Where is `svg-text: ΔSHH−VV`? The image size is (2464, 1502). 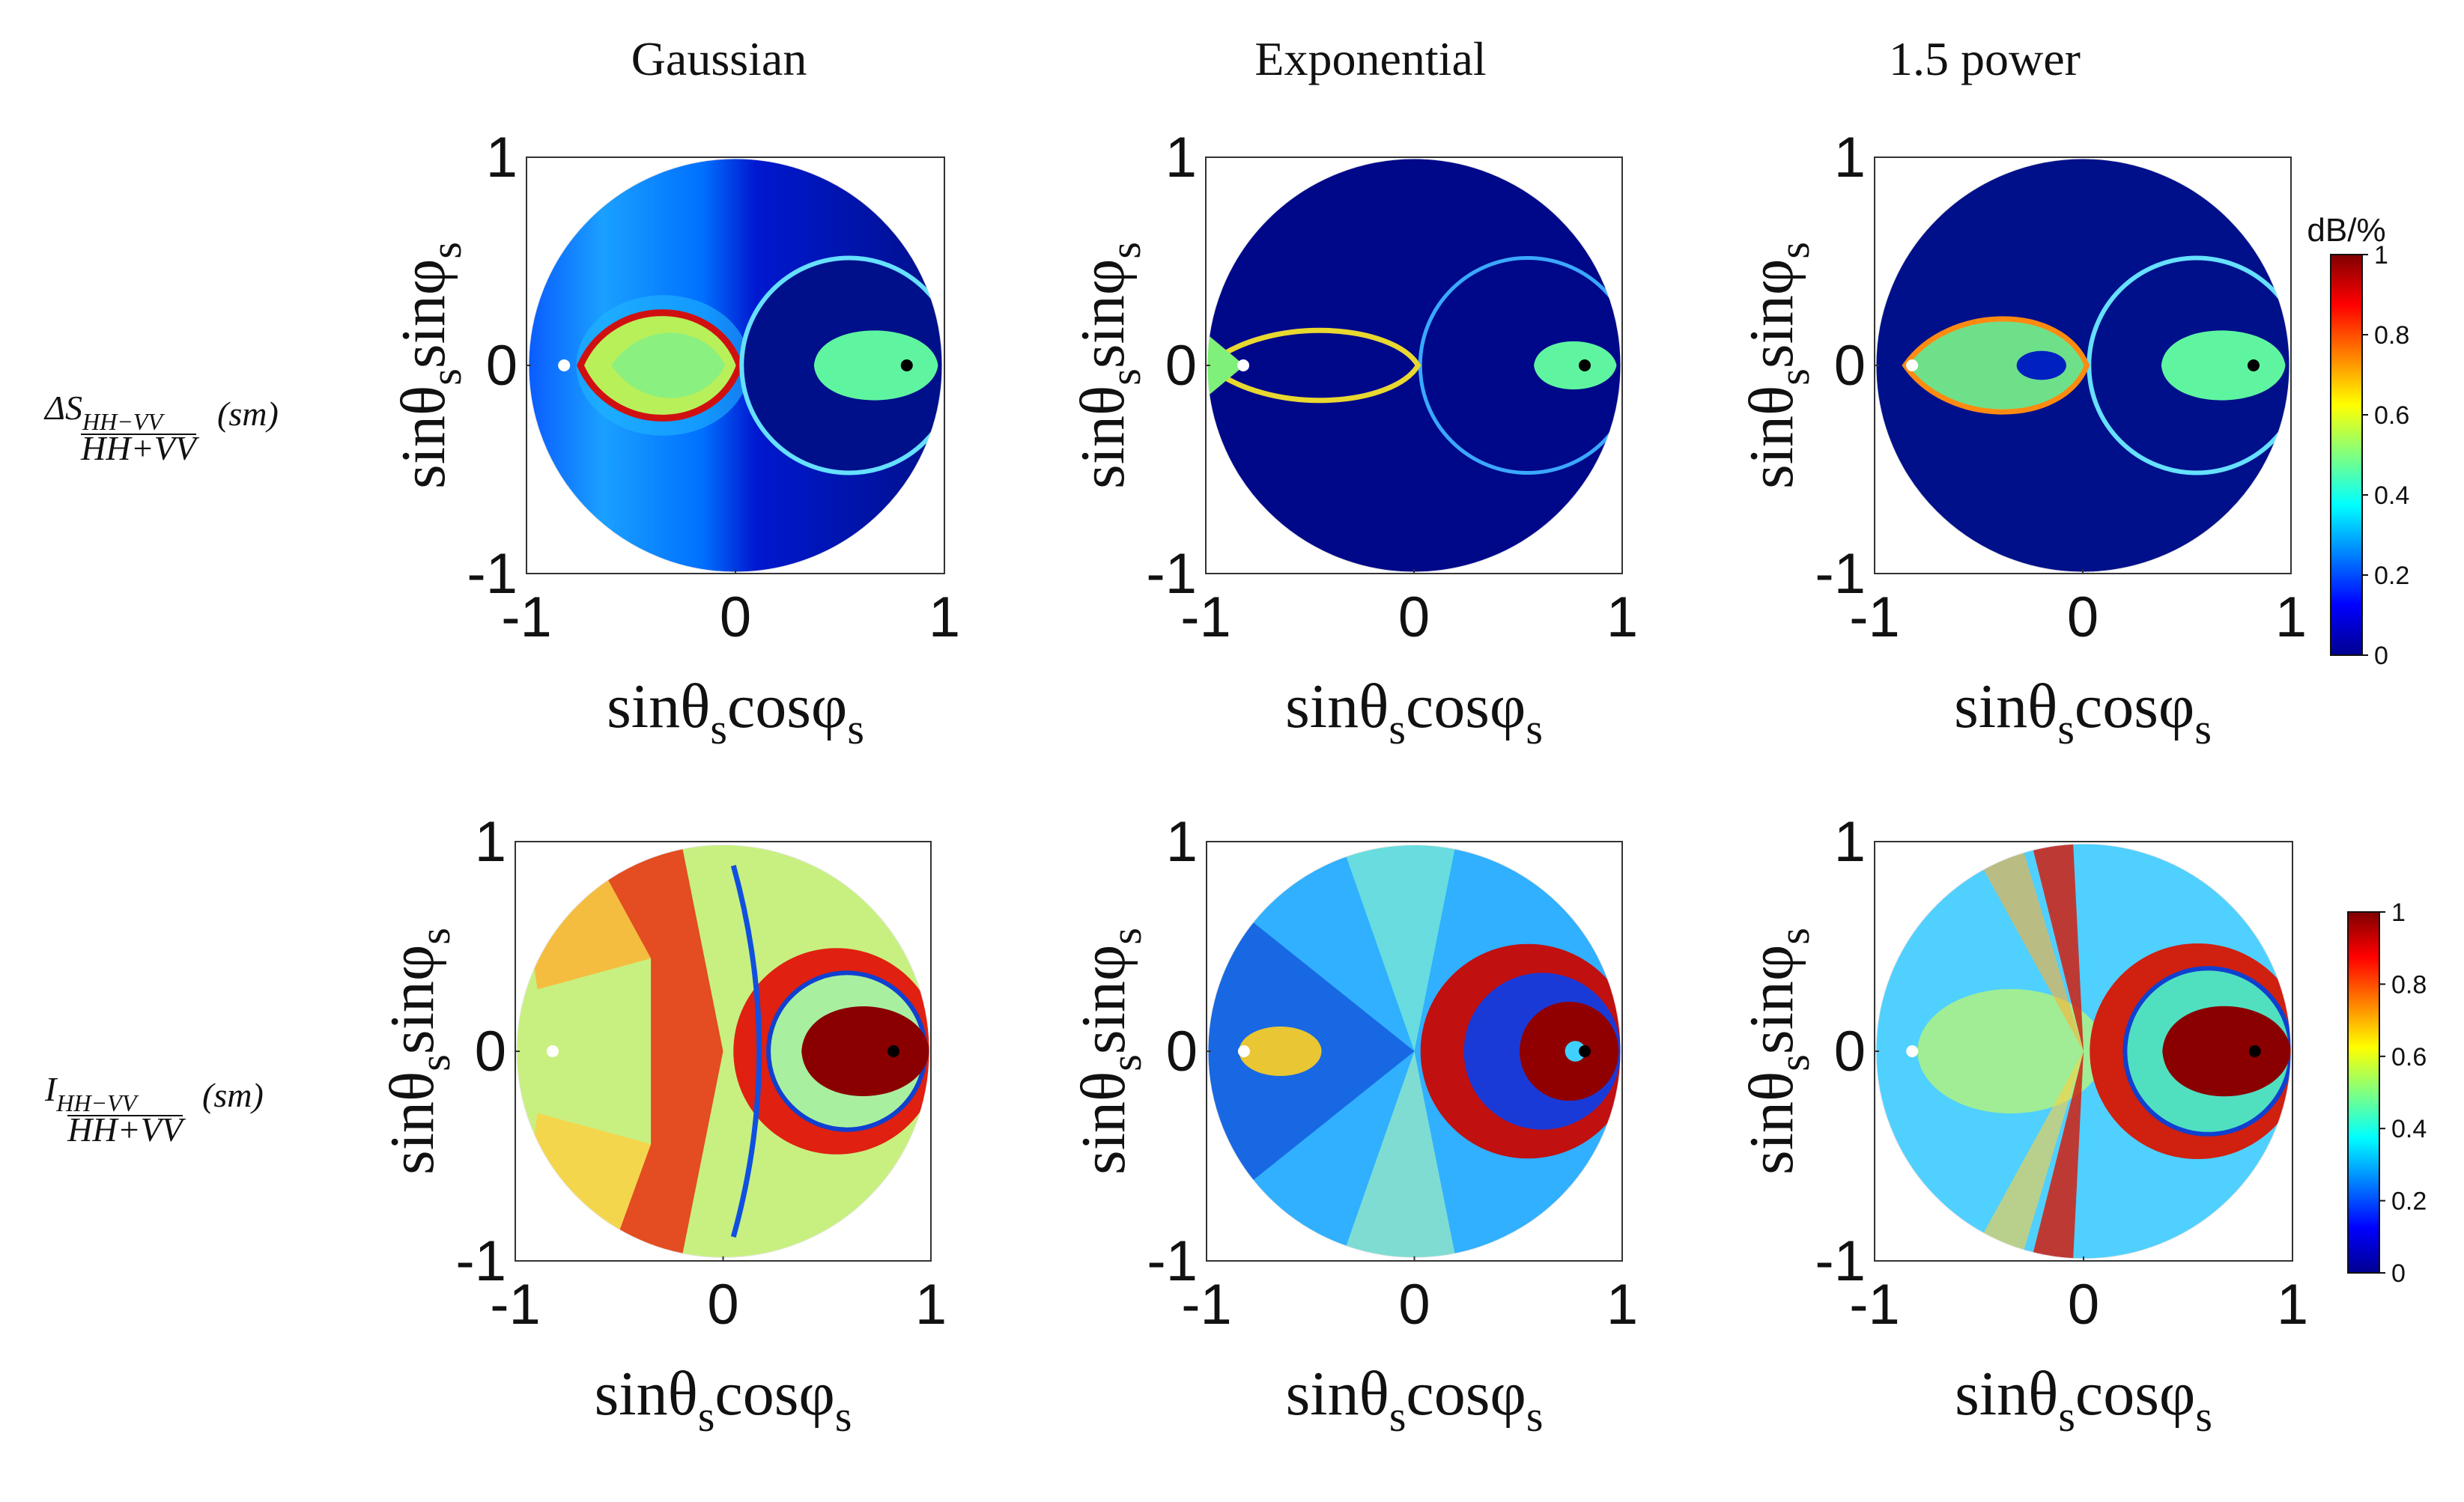 svg-text: ΔSHH−VV is located at coordinates (104, 412).